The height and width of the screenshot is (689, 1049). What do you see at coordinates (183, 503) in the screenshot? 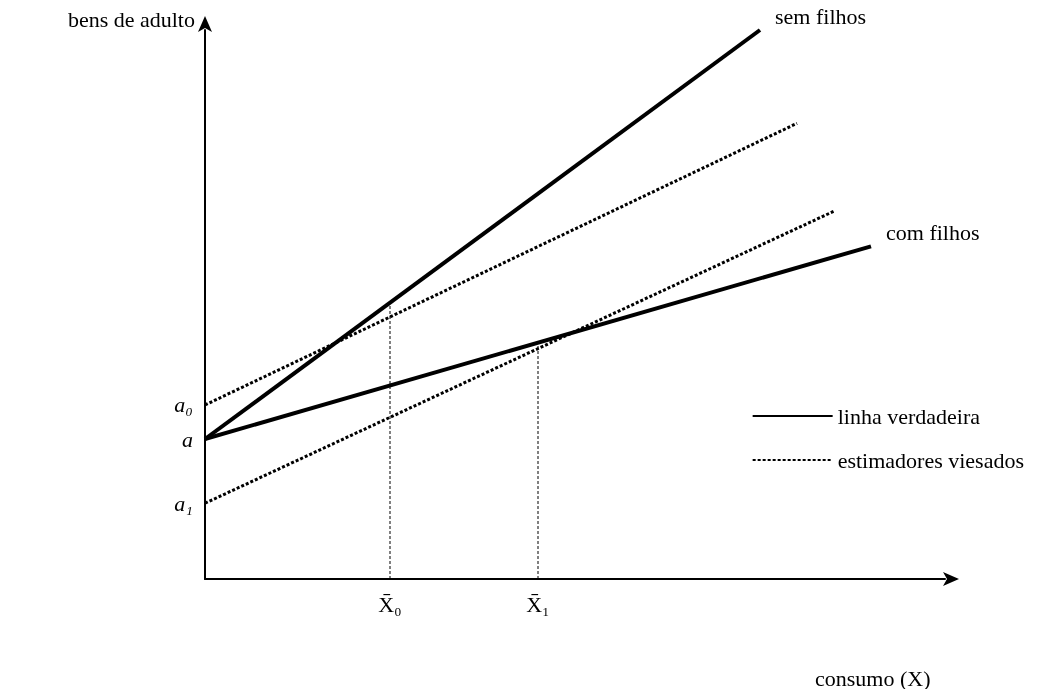
I see `text: a₁` at bounding box center [183, 503].